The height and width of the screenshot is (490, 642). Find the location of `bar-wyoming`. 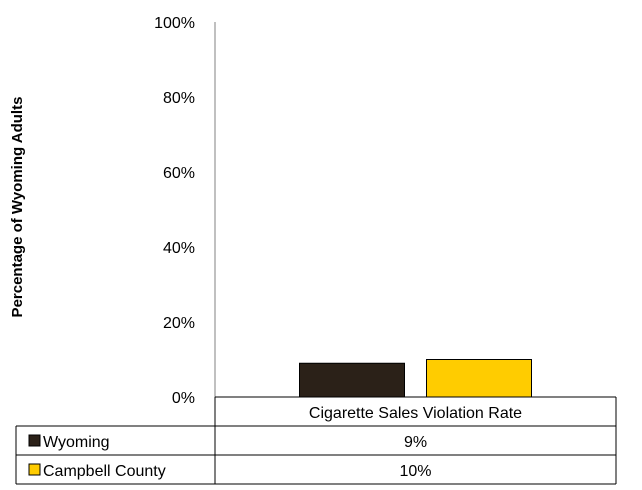

bar-wyoming is located at coordinates (352, 380).